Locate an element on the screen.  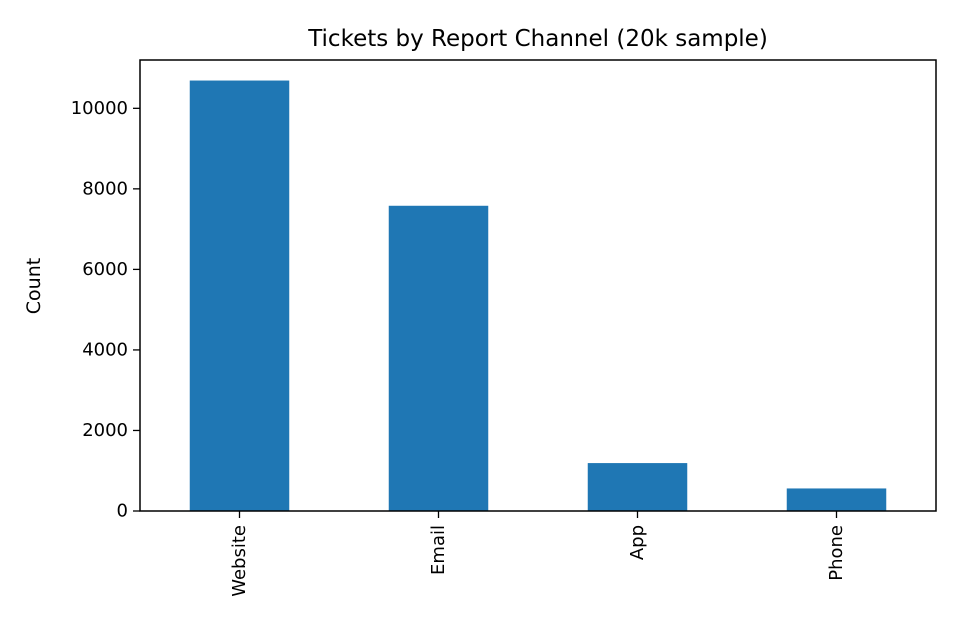
y-tick-label: 10000 is located at coordinates (99, 108).